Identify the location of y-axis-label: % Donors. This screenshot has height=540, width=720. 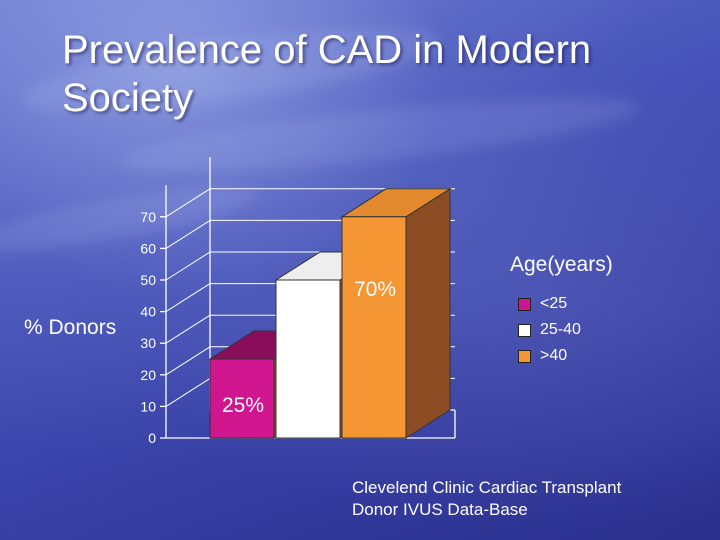
(70, 327).